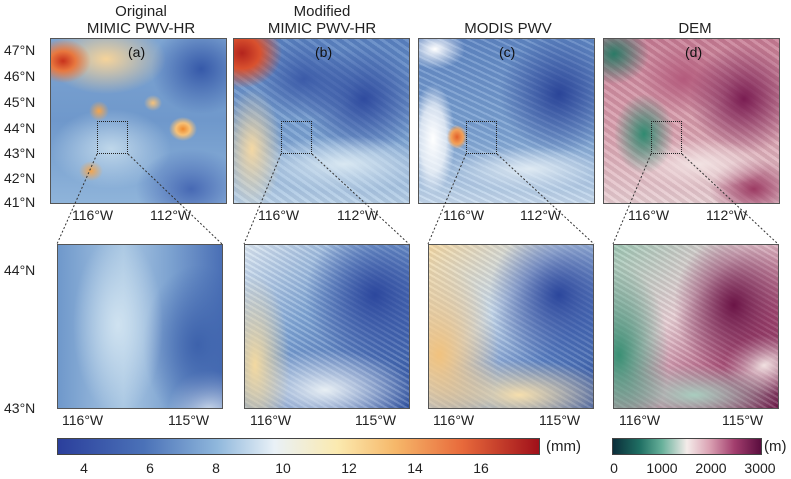 The width and height of the screenshot is (791, 479). Describe the element at coordinates (324, 52) in the screenshot. I see `panel-b-label: (b)` at that location.